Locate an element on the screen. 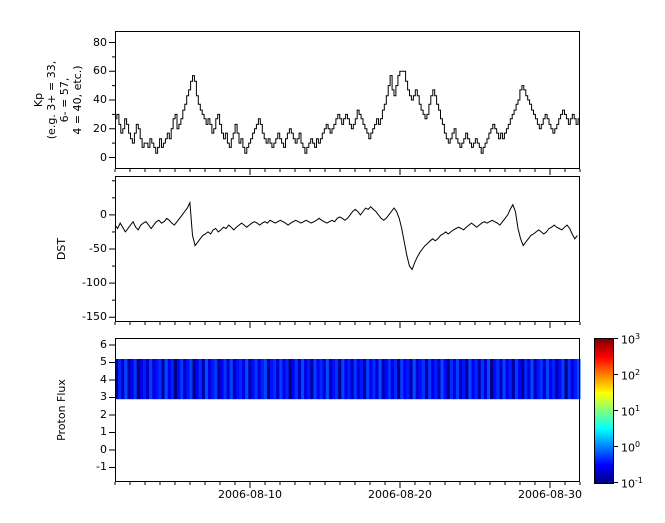 Image resolution: width=665 pixels, height=523 pixels. y-tick-label: 3 is located at coordinates (103, 397).